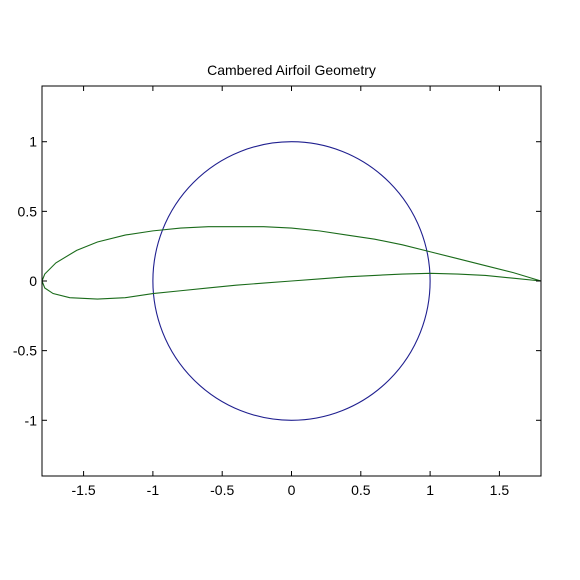 The image size is (580, 580). Describe the element at coordinates (292, 490) in the screenshot. I see `x-tick-label: 0` at that location.